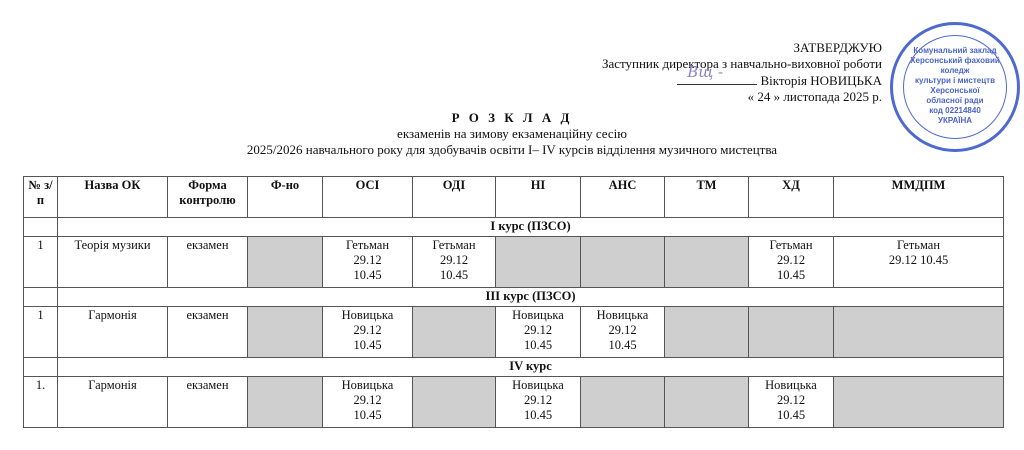  Describe the element at coordinates (530, 227) in the screenshot. I see `section-title: I курс (ПЗСО)` at that location.